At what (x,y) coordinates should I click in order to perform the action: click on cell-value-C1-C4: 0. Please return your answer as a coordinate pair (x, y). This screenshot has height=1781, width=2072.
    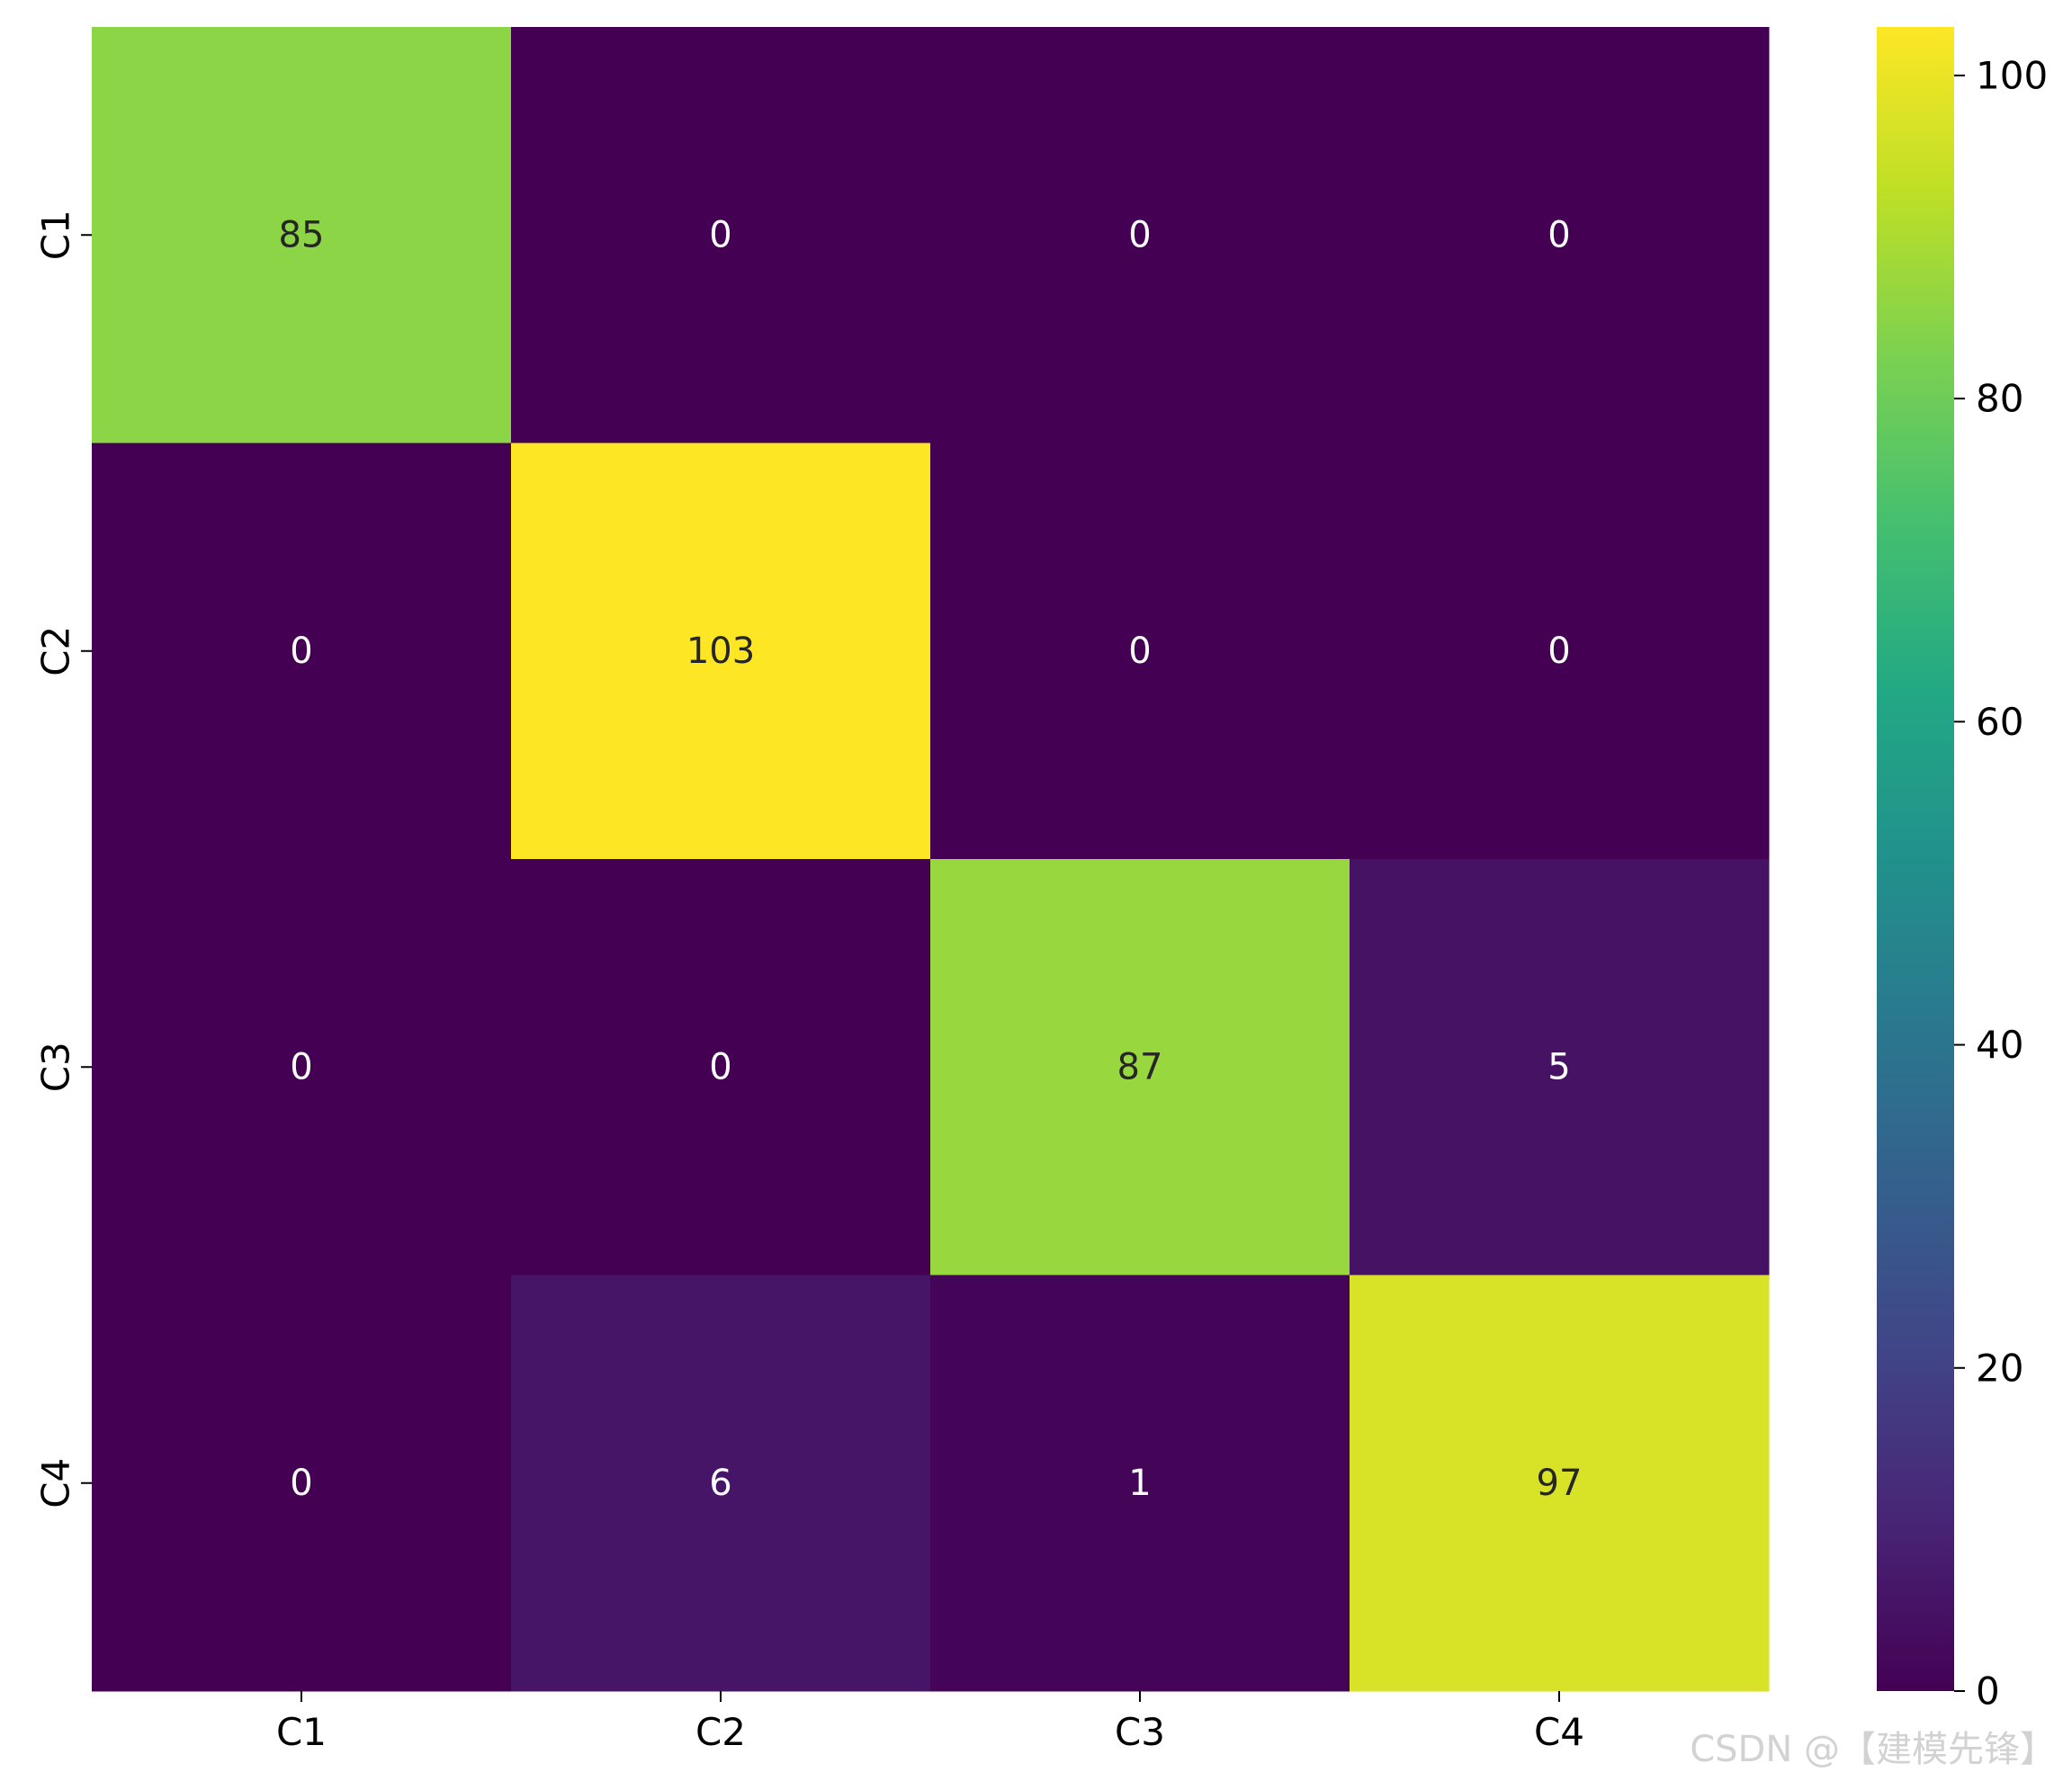
    Looking at the image, I should click on (1558, 235).